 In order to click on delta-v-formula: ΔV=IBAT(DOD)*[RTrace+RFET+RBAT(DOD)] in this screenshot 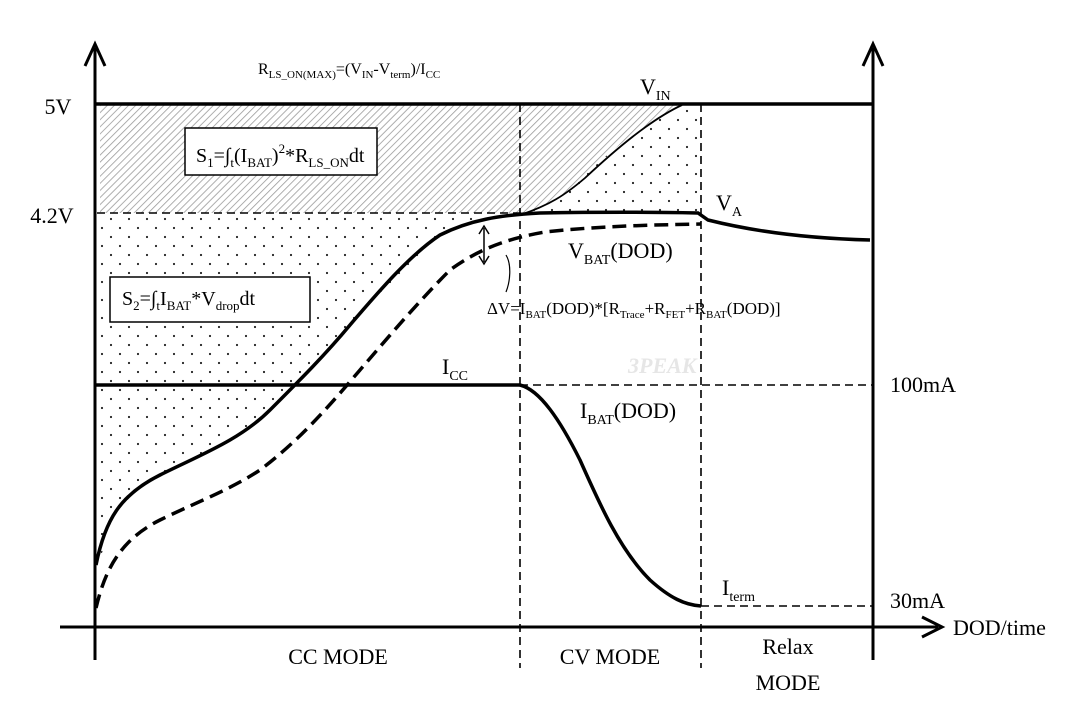, I will do `click(634, 310)`.